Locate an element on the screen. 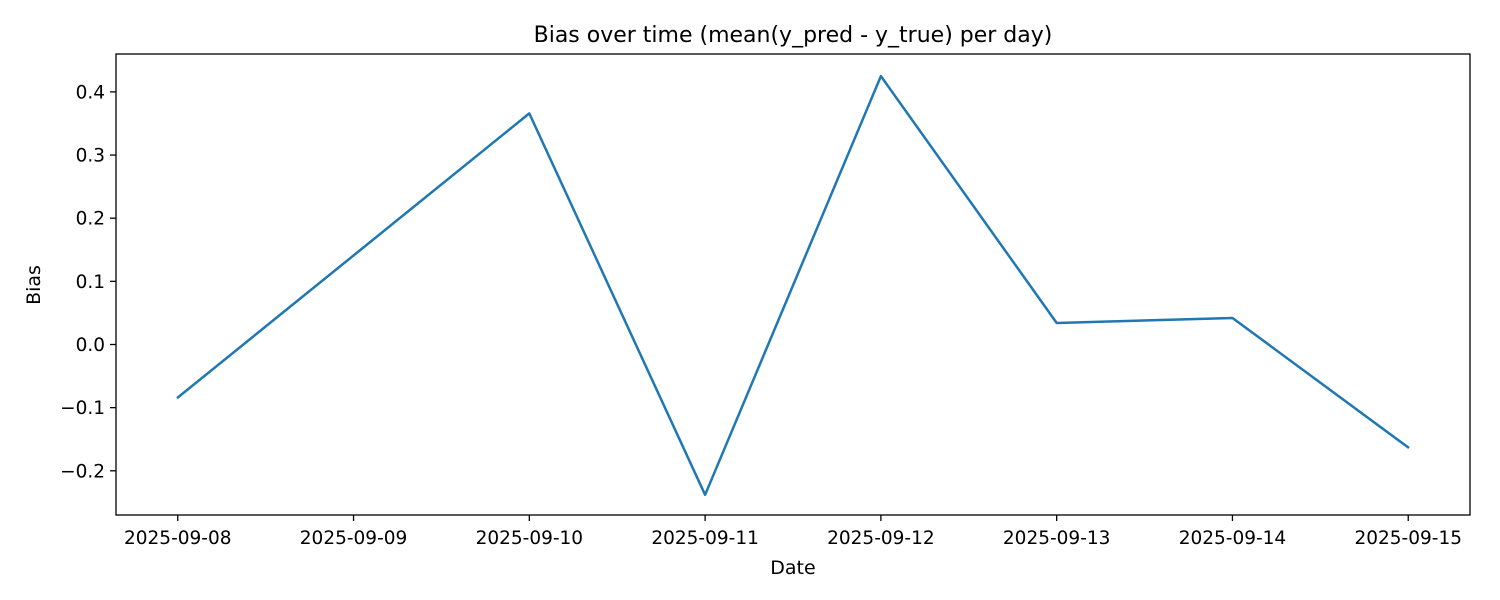  x-tick-label: 2025-09-13 is located at coordinates (1057, 538).